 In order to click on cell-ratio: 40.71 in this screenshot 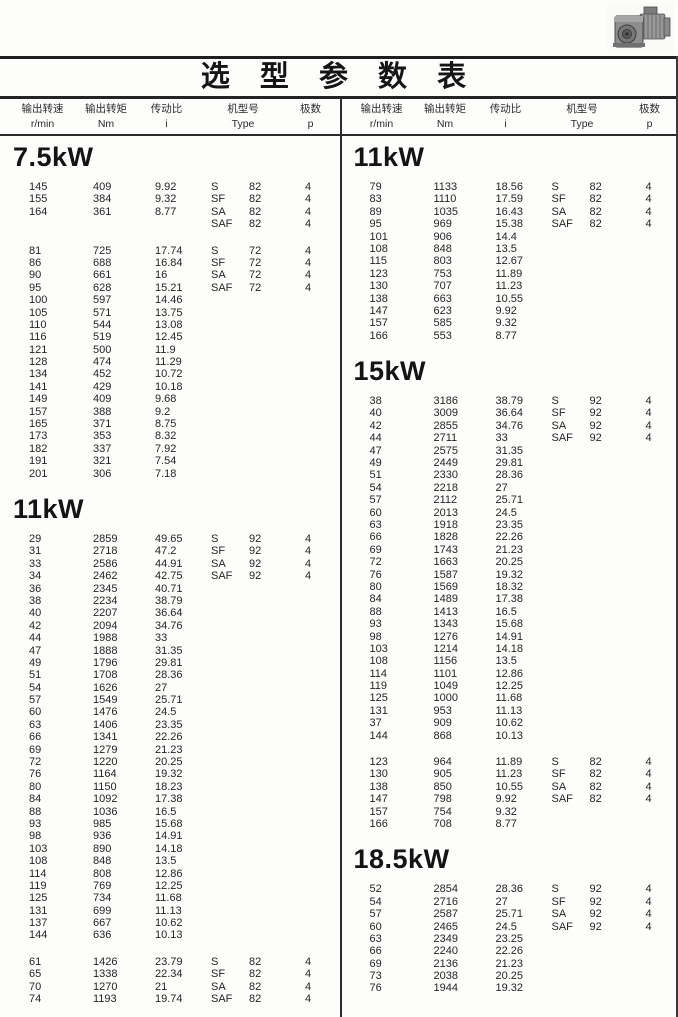, I will do `click(169, 588)`.